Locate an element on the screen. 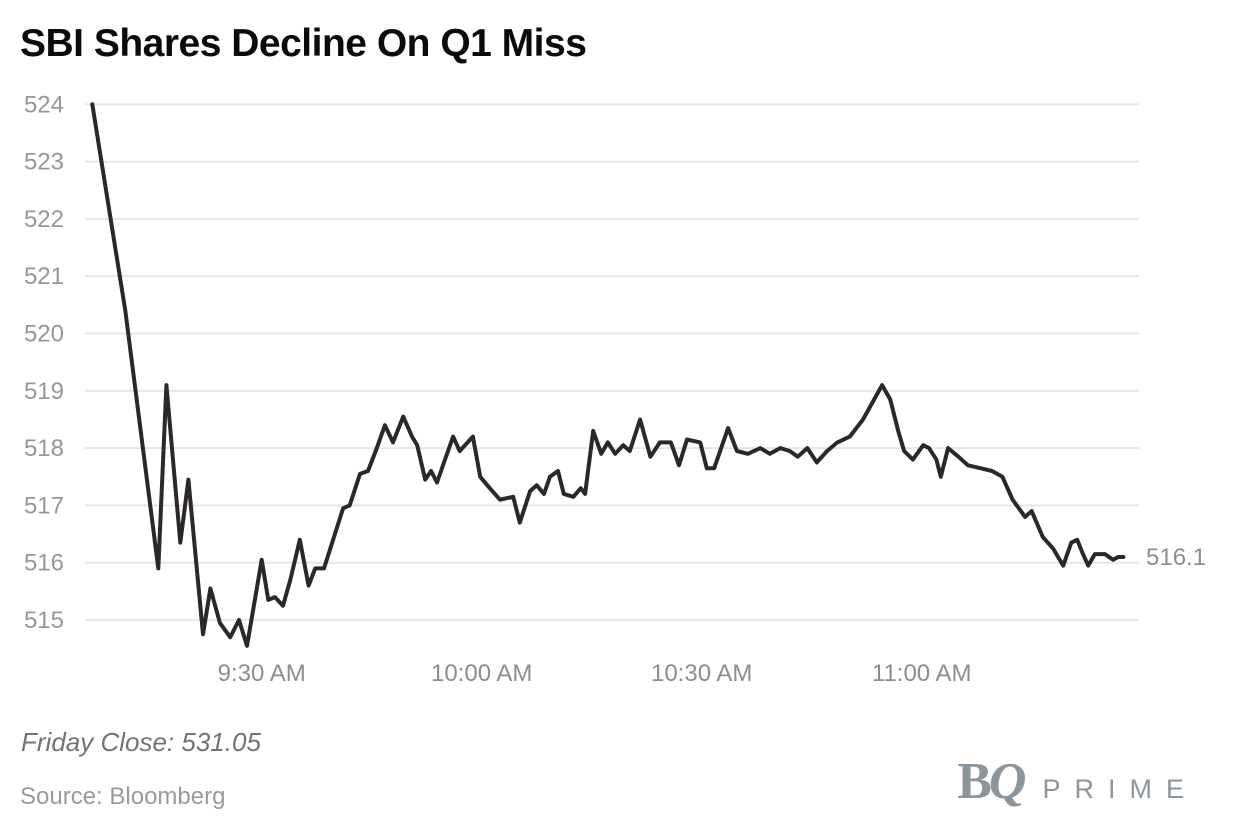 Image resolution: width=1240 pixels, height=840 pixels. bqprime-logo-prime: PRIME is located at coordinates (1120, 789).